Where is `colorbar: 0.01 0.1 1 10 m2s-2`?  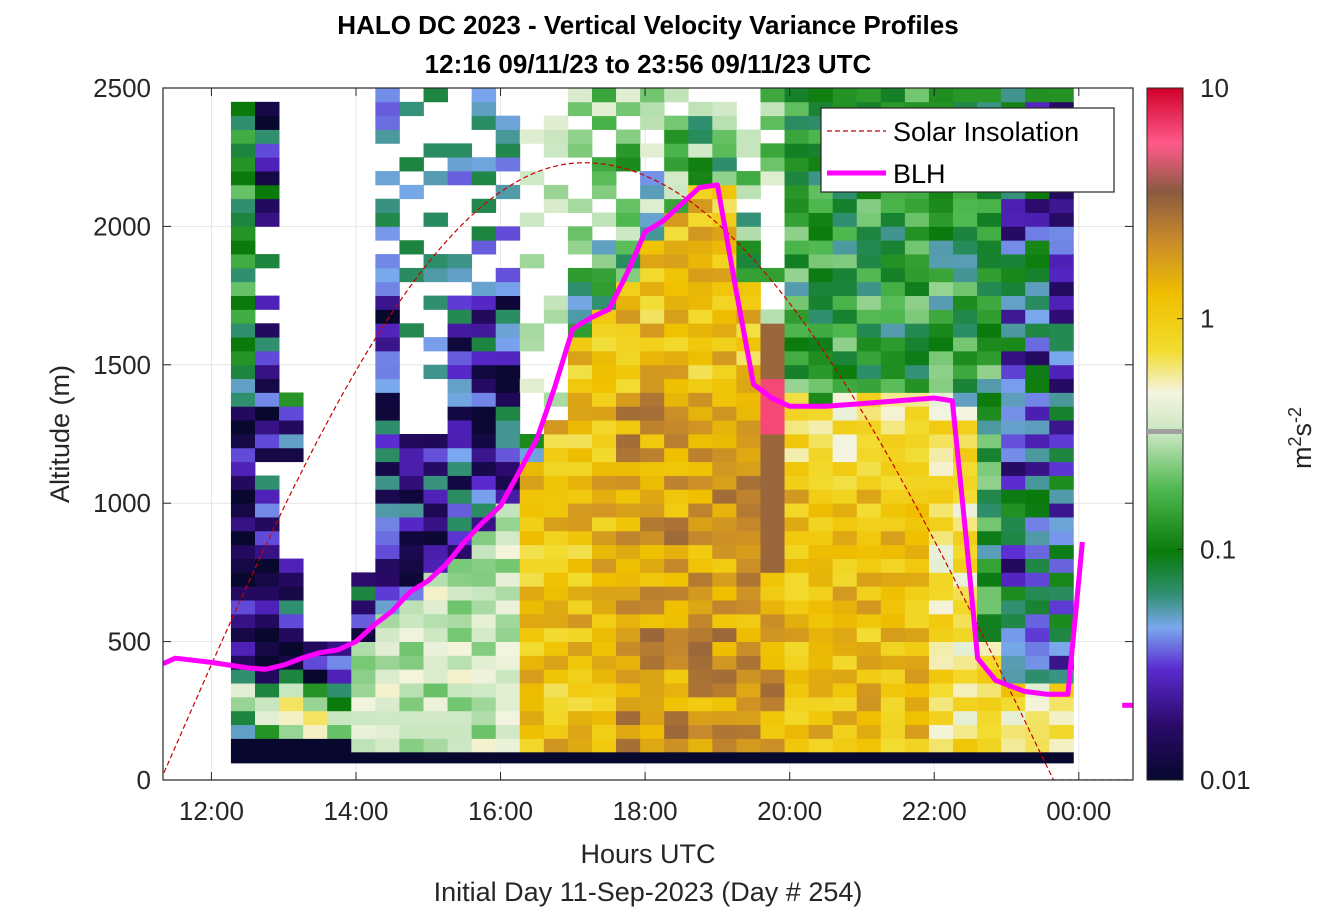 colorbar: 0.01 0.1 1 10 m2s-2 is located at coordinates (1231, 434).